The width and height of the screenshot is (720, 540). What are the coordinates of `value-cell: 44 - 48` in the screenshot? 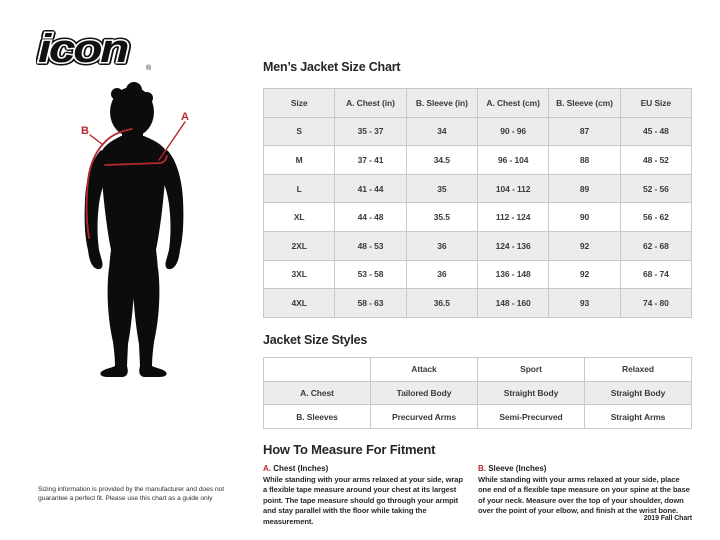 It's located at (370, 217).